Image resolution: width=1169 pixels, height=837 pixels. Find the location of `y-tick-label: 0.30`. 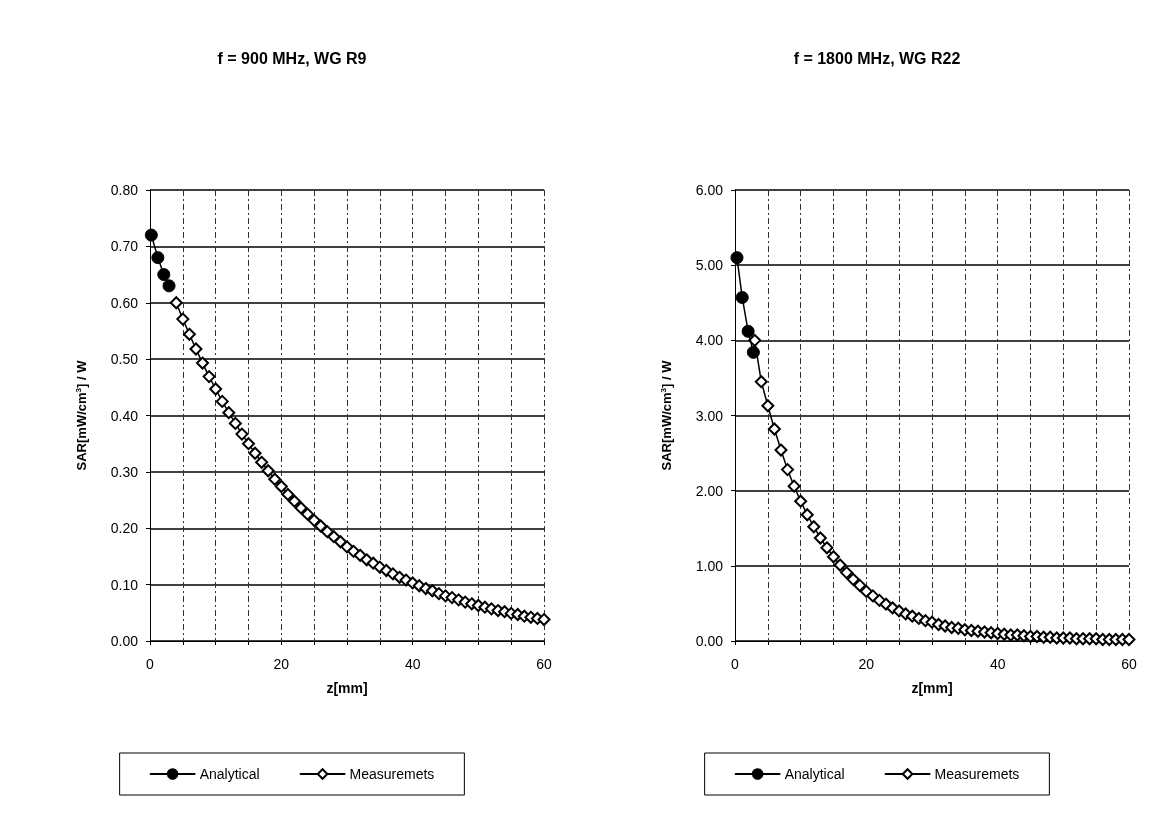

y-tick-label: 0.30 is located at coordinates (124, 471).